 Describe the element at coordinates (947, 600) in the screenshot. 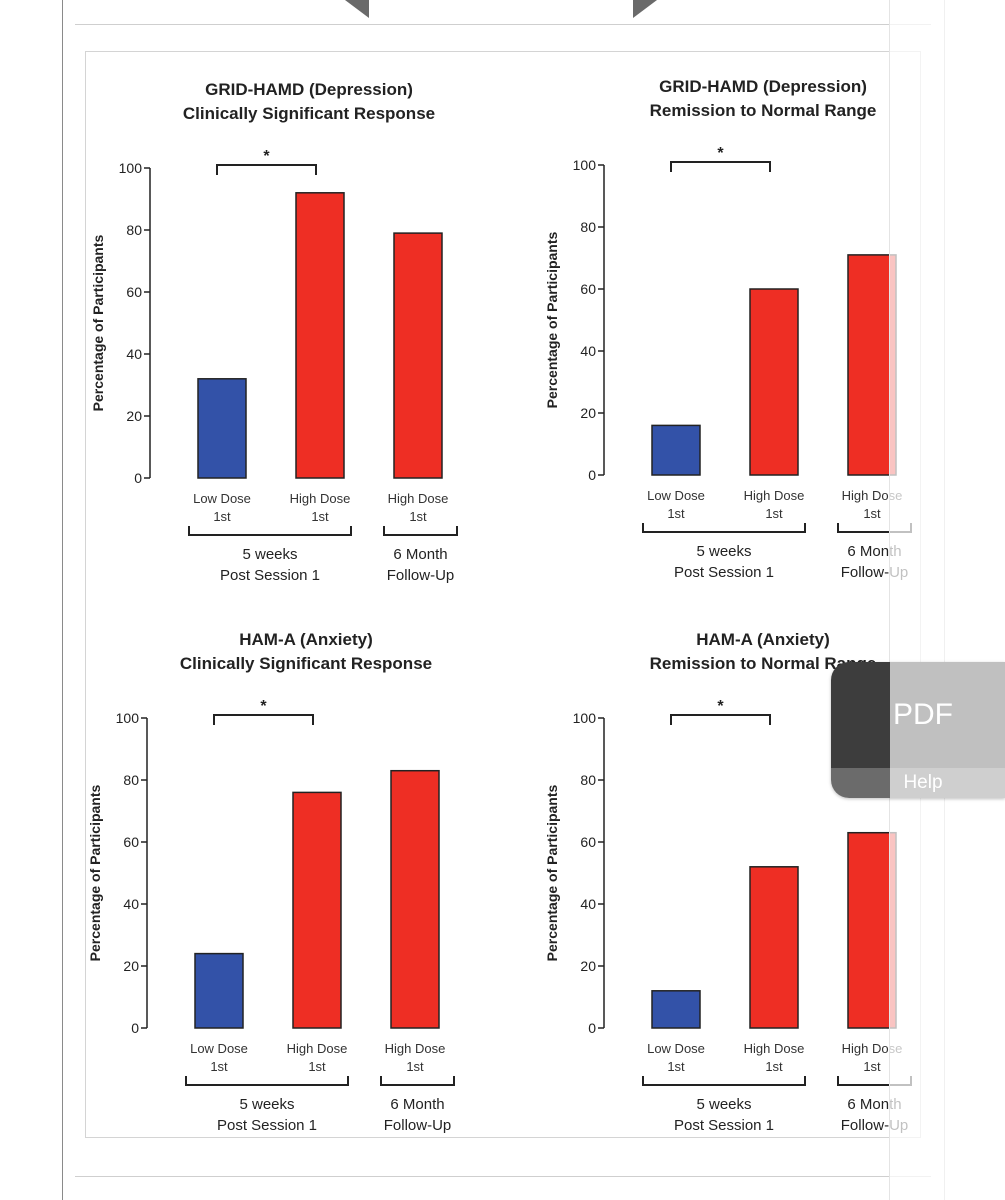

I see `right-overlay` at that location.